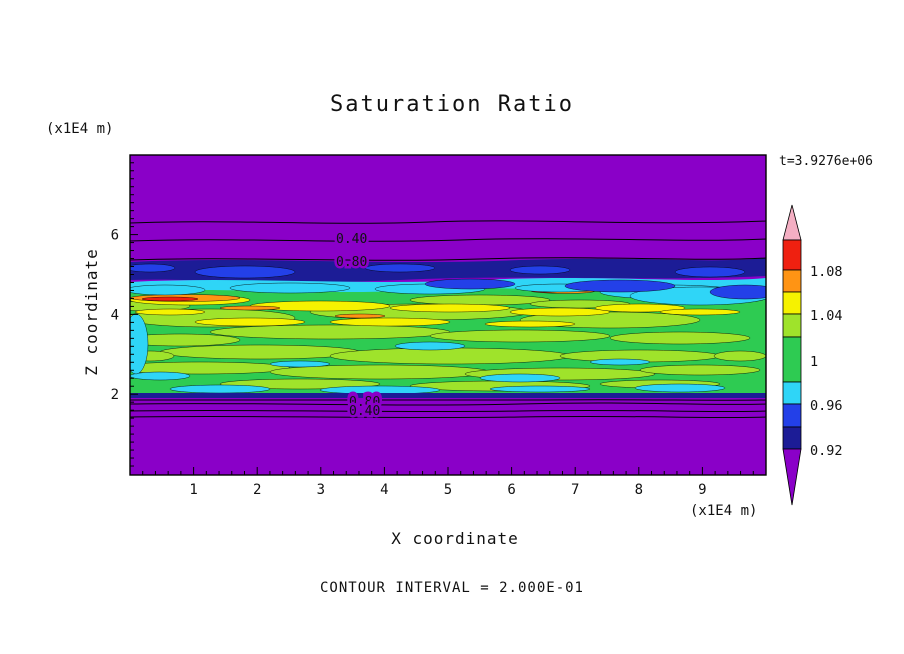 The height and width of the screenshot is (654, 904). Describe the element at coordinates (448, 395) in the screenshot. I see `bottom-stripe` at that location.